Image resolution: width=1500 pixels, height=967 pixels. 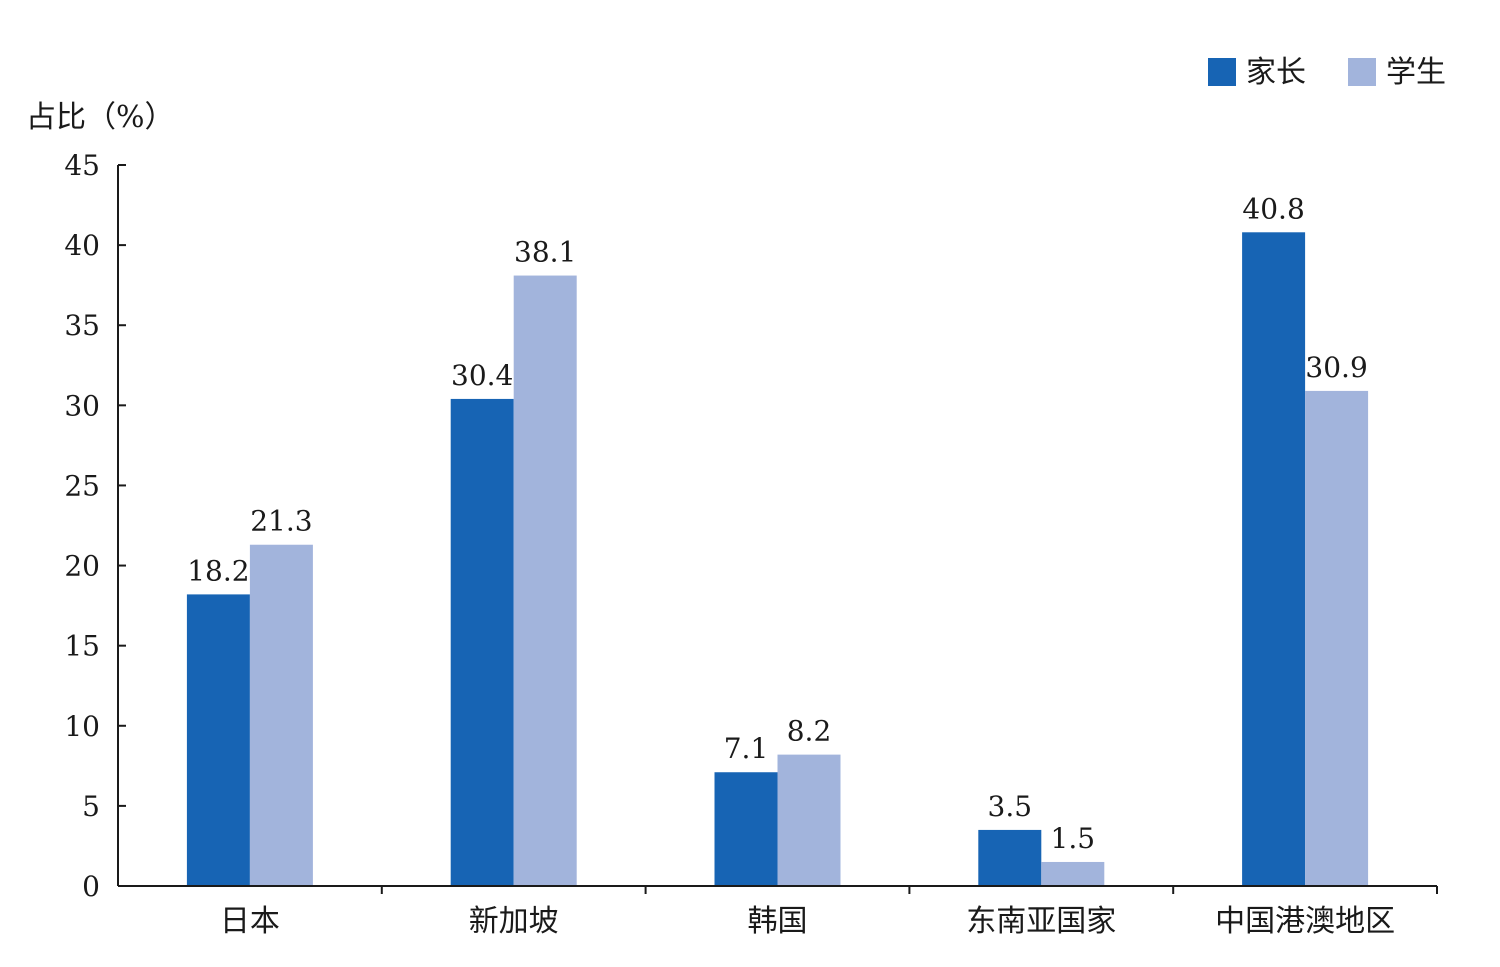 What do you see at coordinates (1041, 921) in the screenshot?
I see `x-tick-label: 东南亚国家` at bounding box center [1041, 921].